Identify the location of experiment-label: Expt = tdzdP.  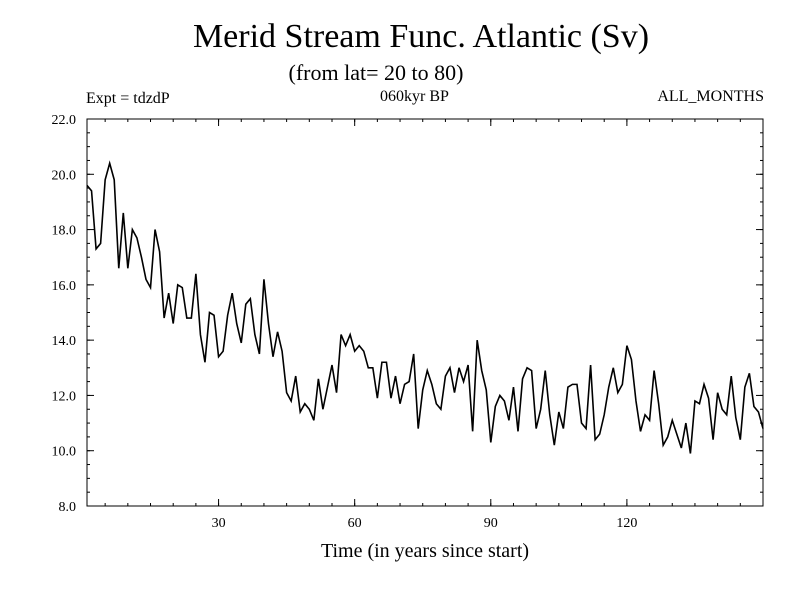
(128, 98).